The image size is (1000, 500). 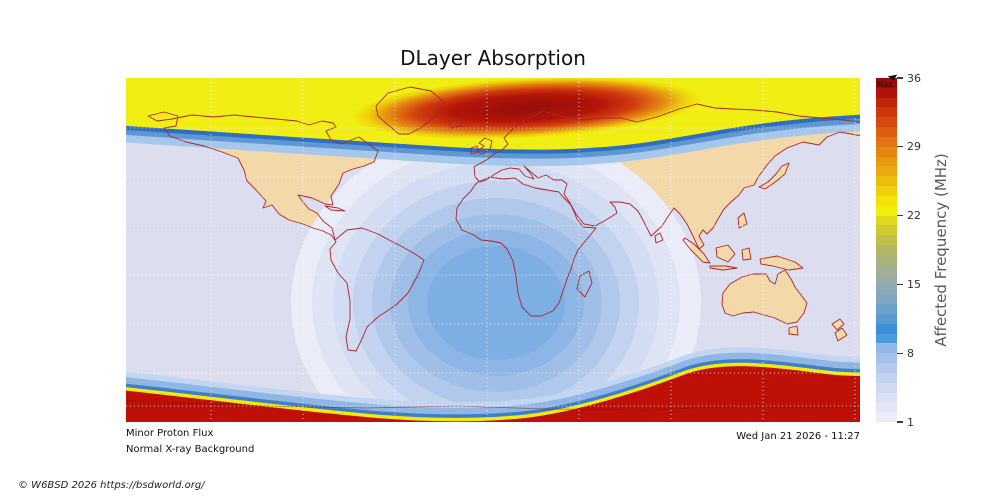 I want to click on xray-background-status: Normal X-ray Background, so click(x=190, y=449).